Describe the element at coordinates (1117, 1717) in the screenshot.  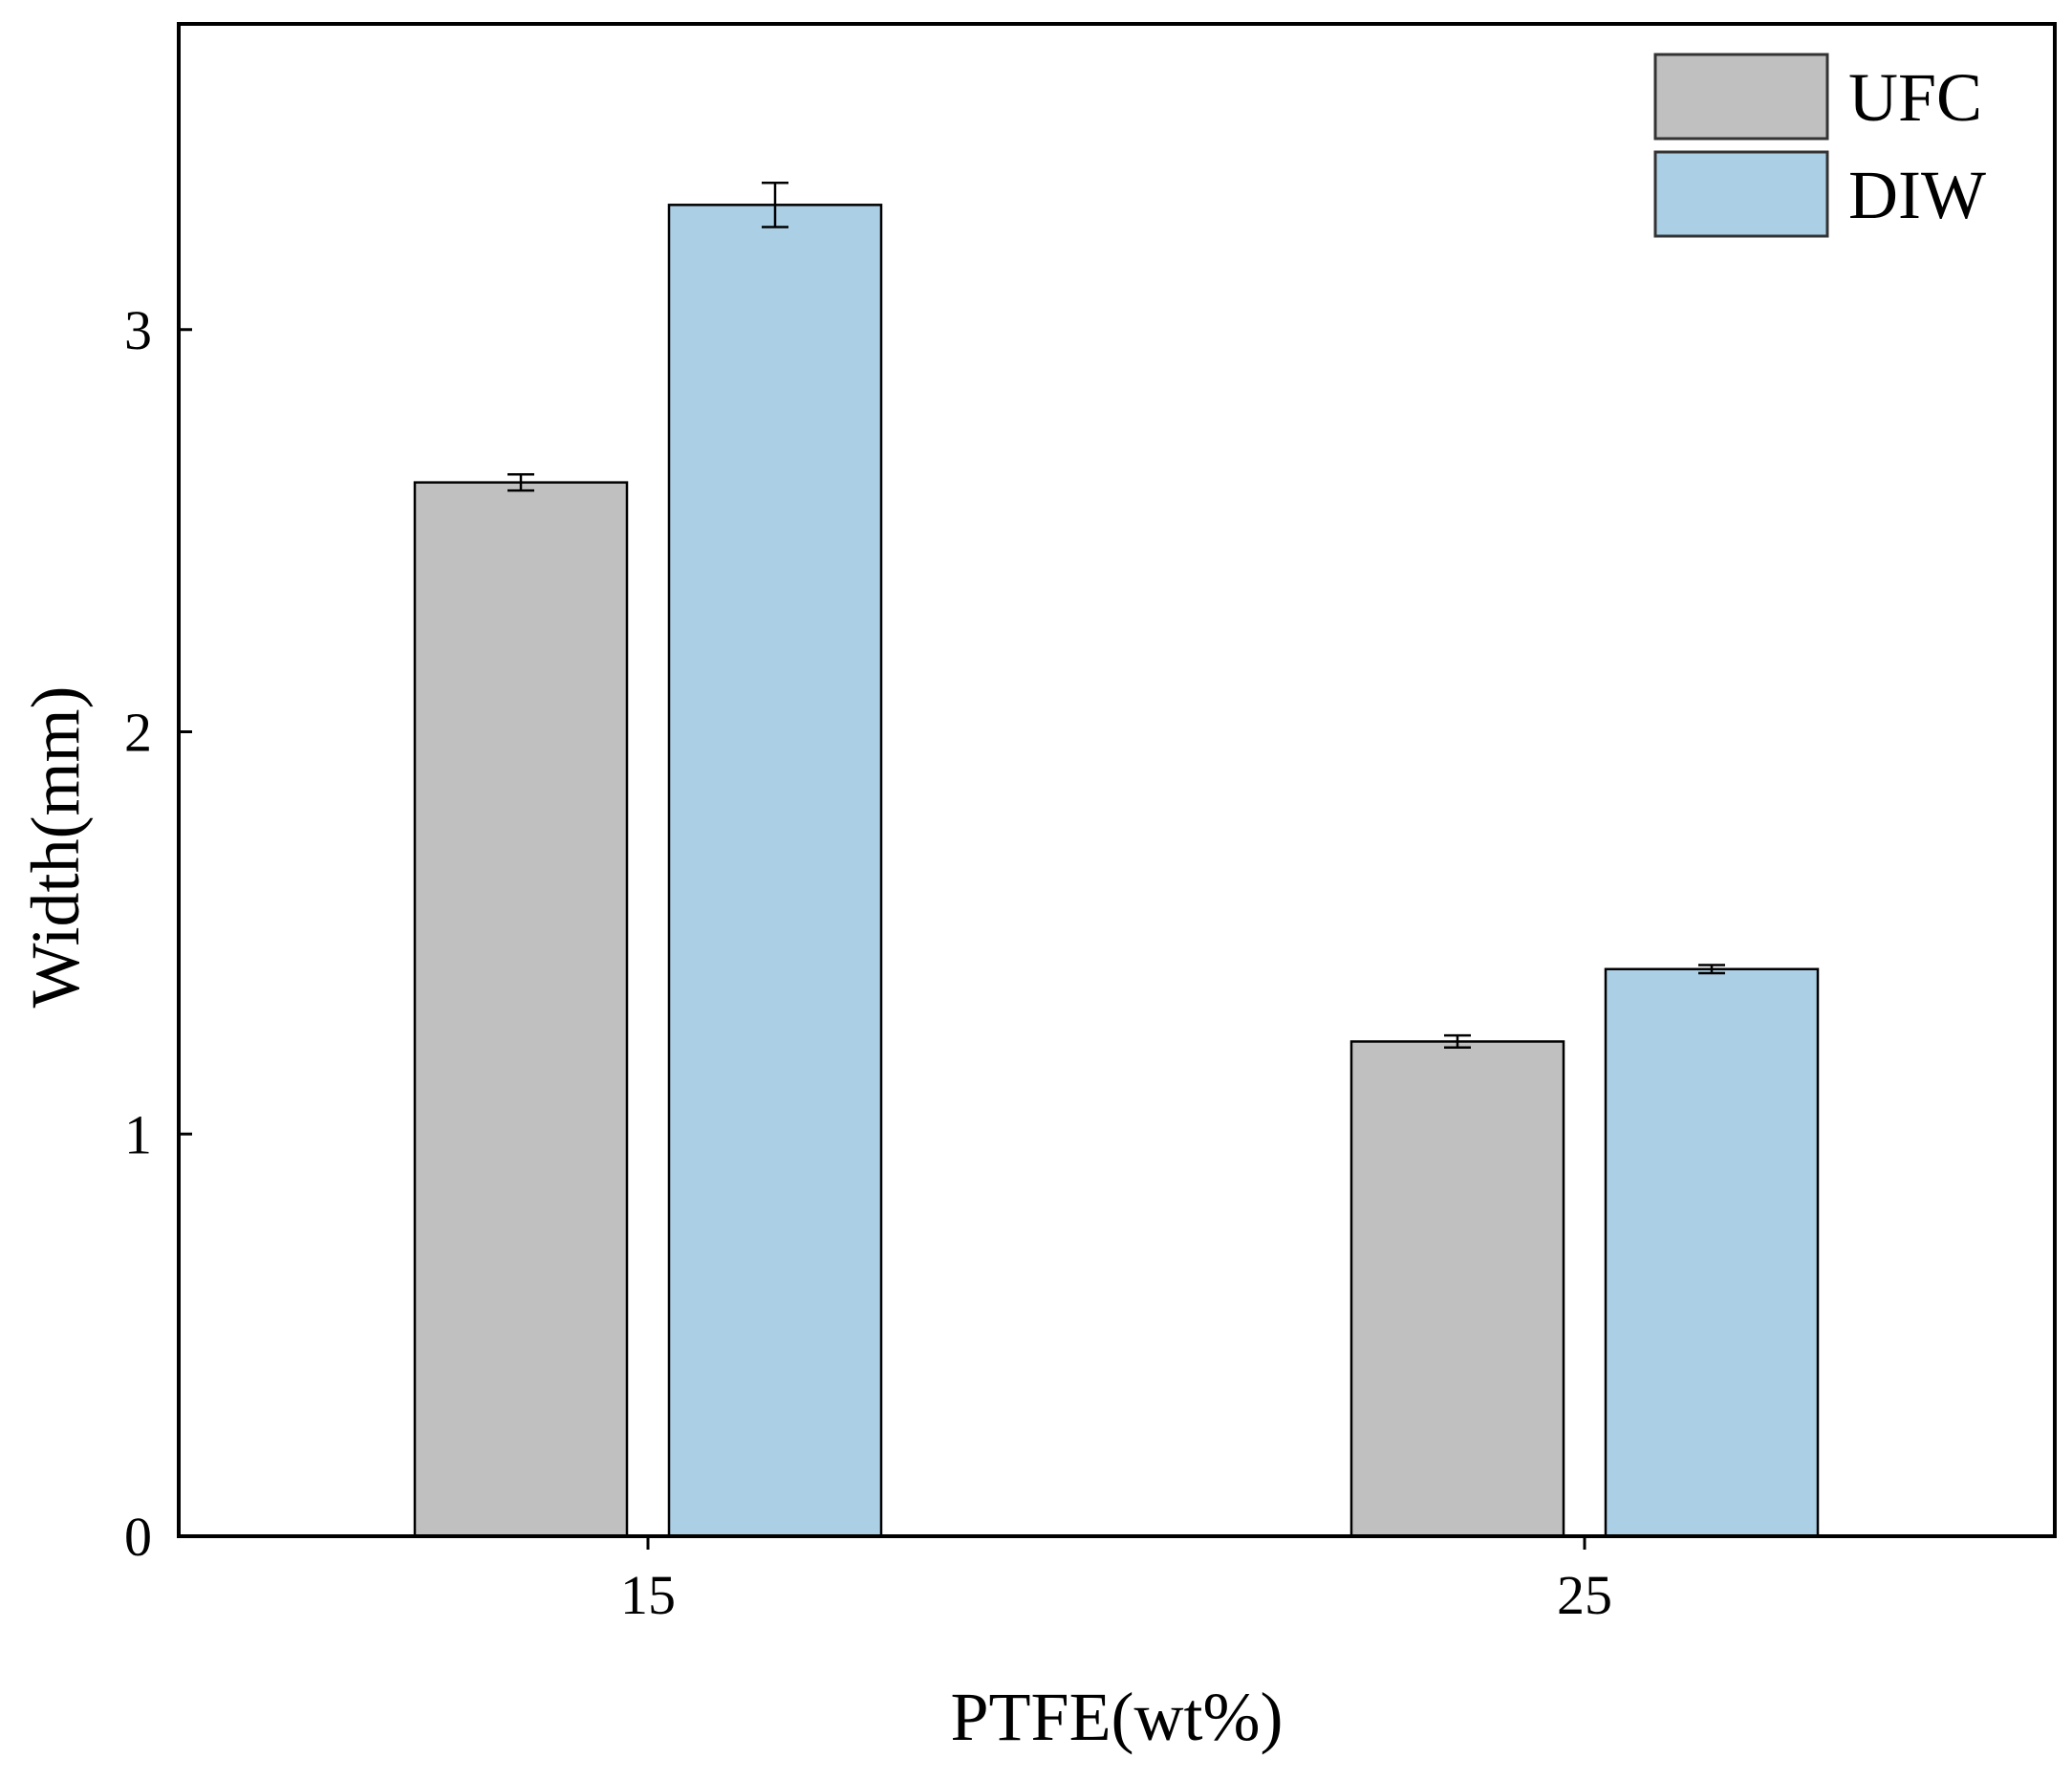
I see `x-axis-title: PTFE(wt%)` at that location.